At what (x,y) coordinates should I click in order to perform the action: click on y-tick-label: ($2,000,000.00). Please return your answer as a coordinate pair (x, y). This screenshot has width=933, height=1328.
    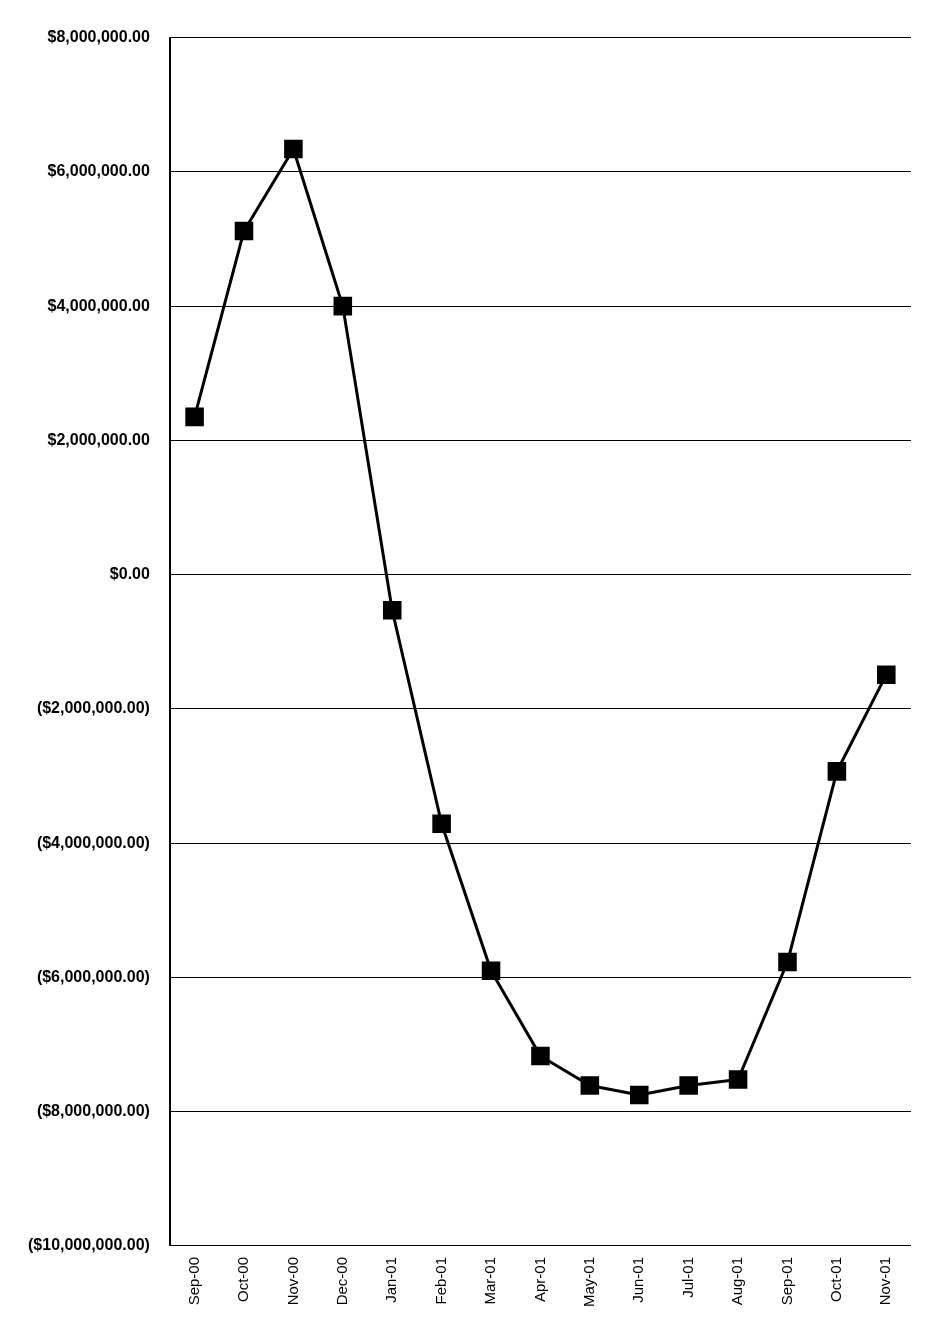
    Looking at the image, I should click on (93, 708).